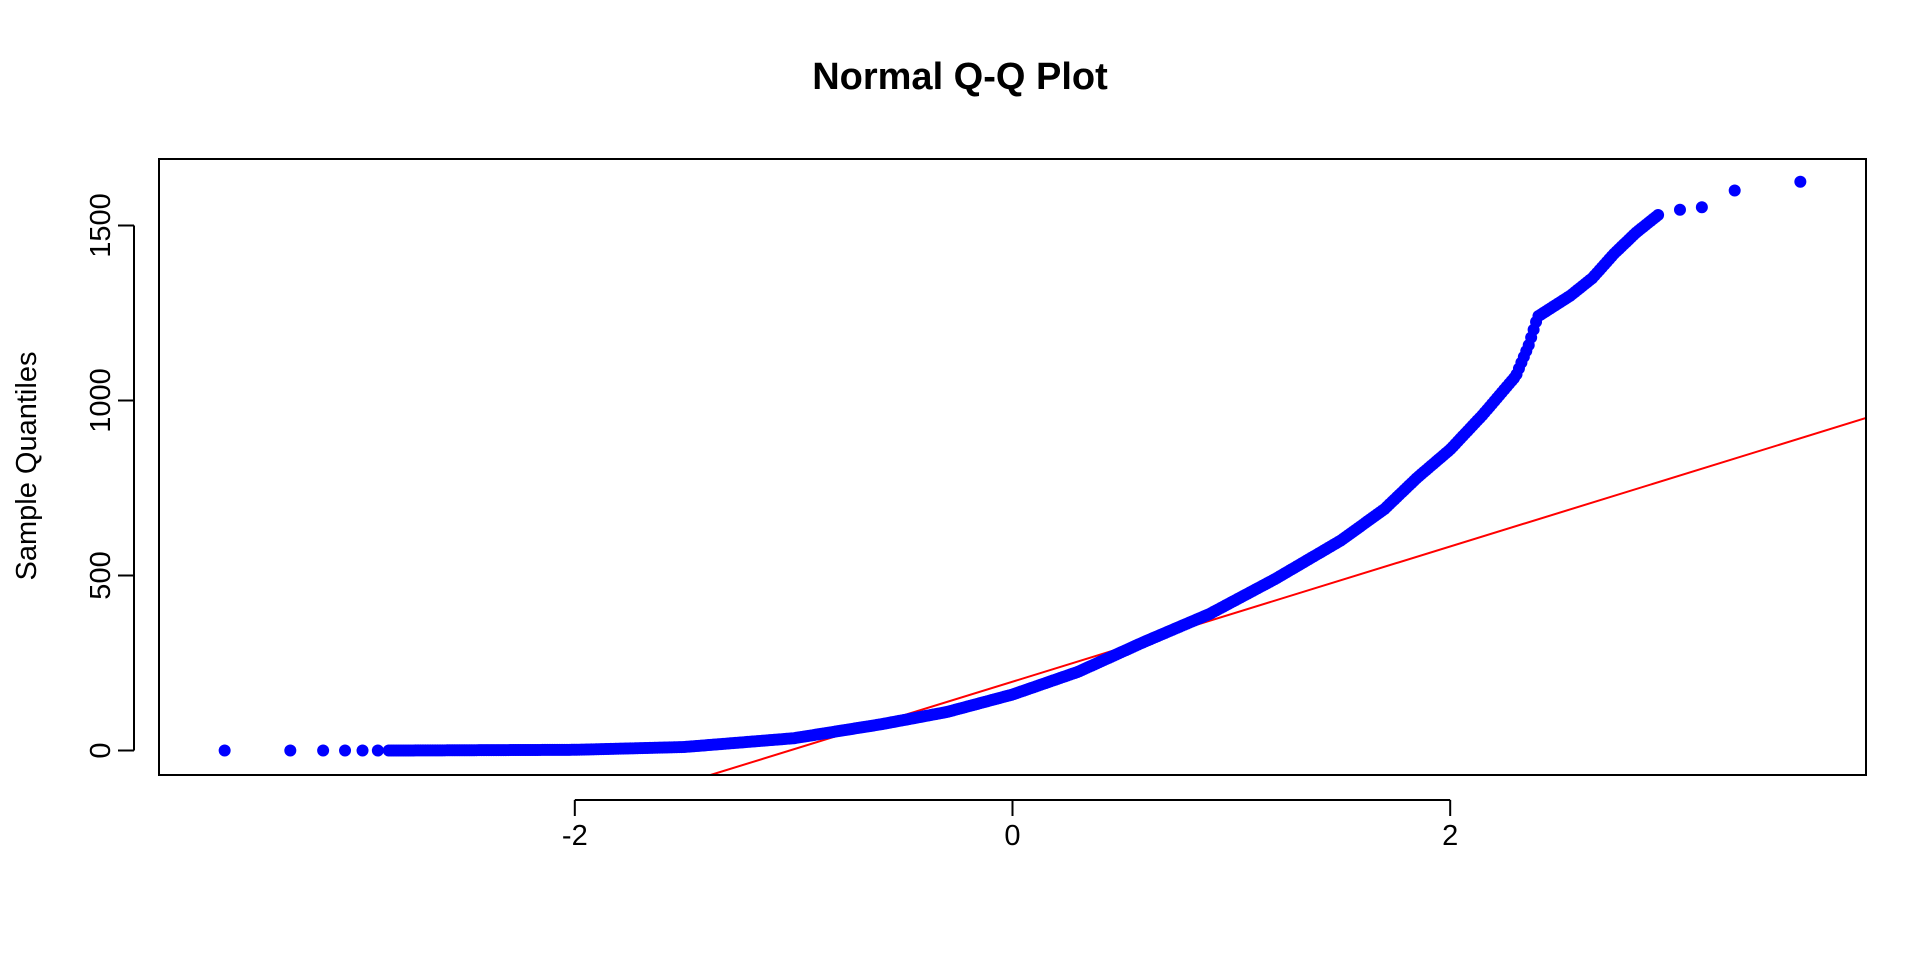 The width and height of the screenshot is (1920, 965). Describe the element at coordinates (101, 575) in the screenshot. I see `y-tick-label: 500` at that location.